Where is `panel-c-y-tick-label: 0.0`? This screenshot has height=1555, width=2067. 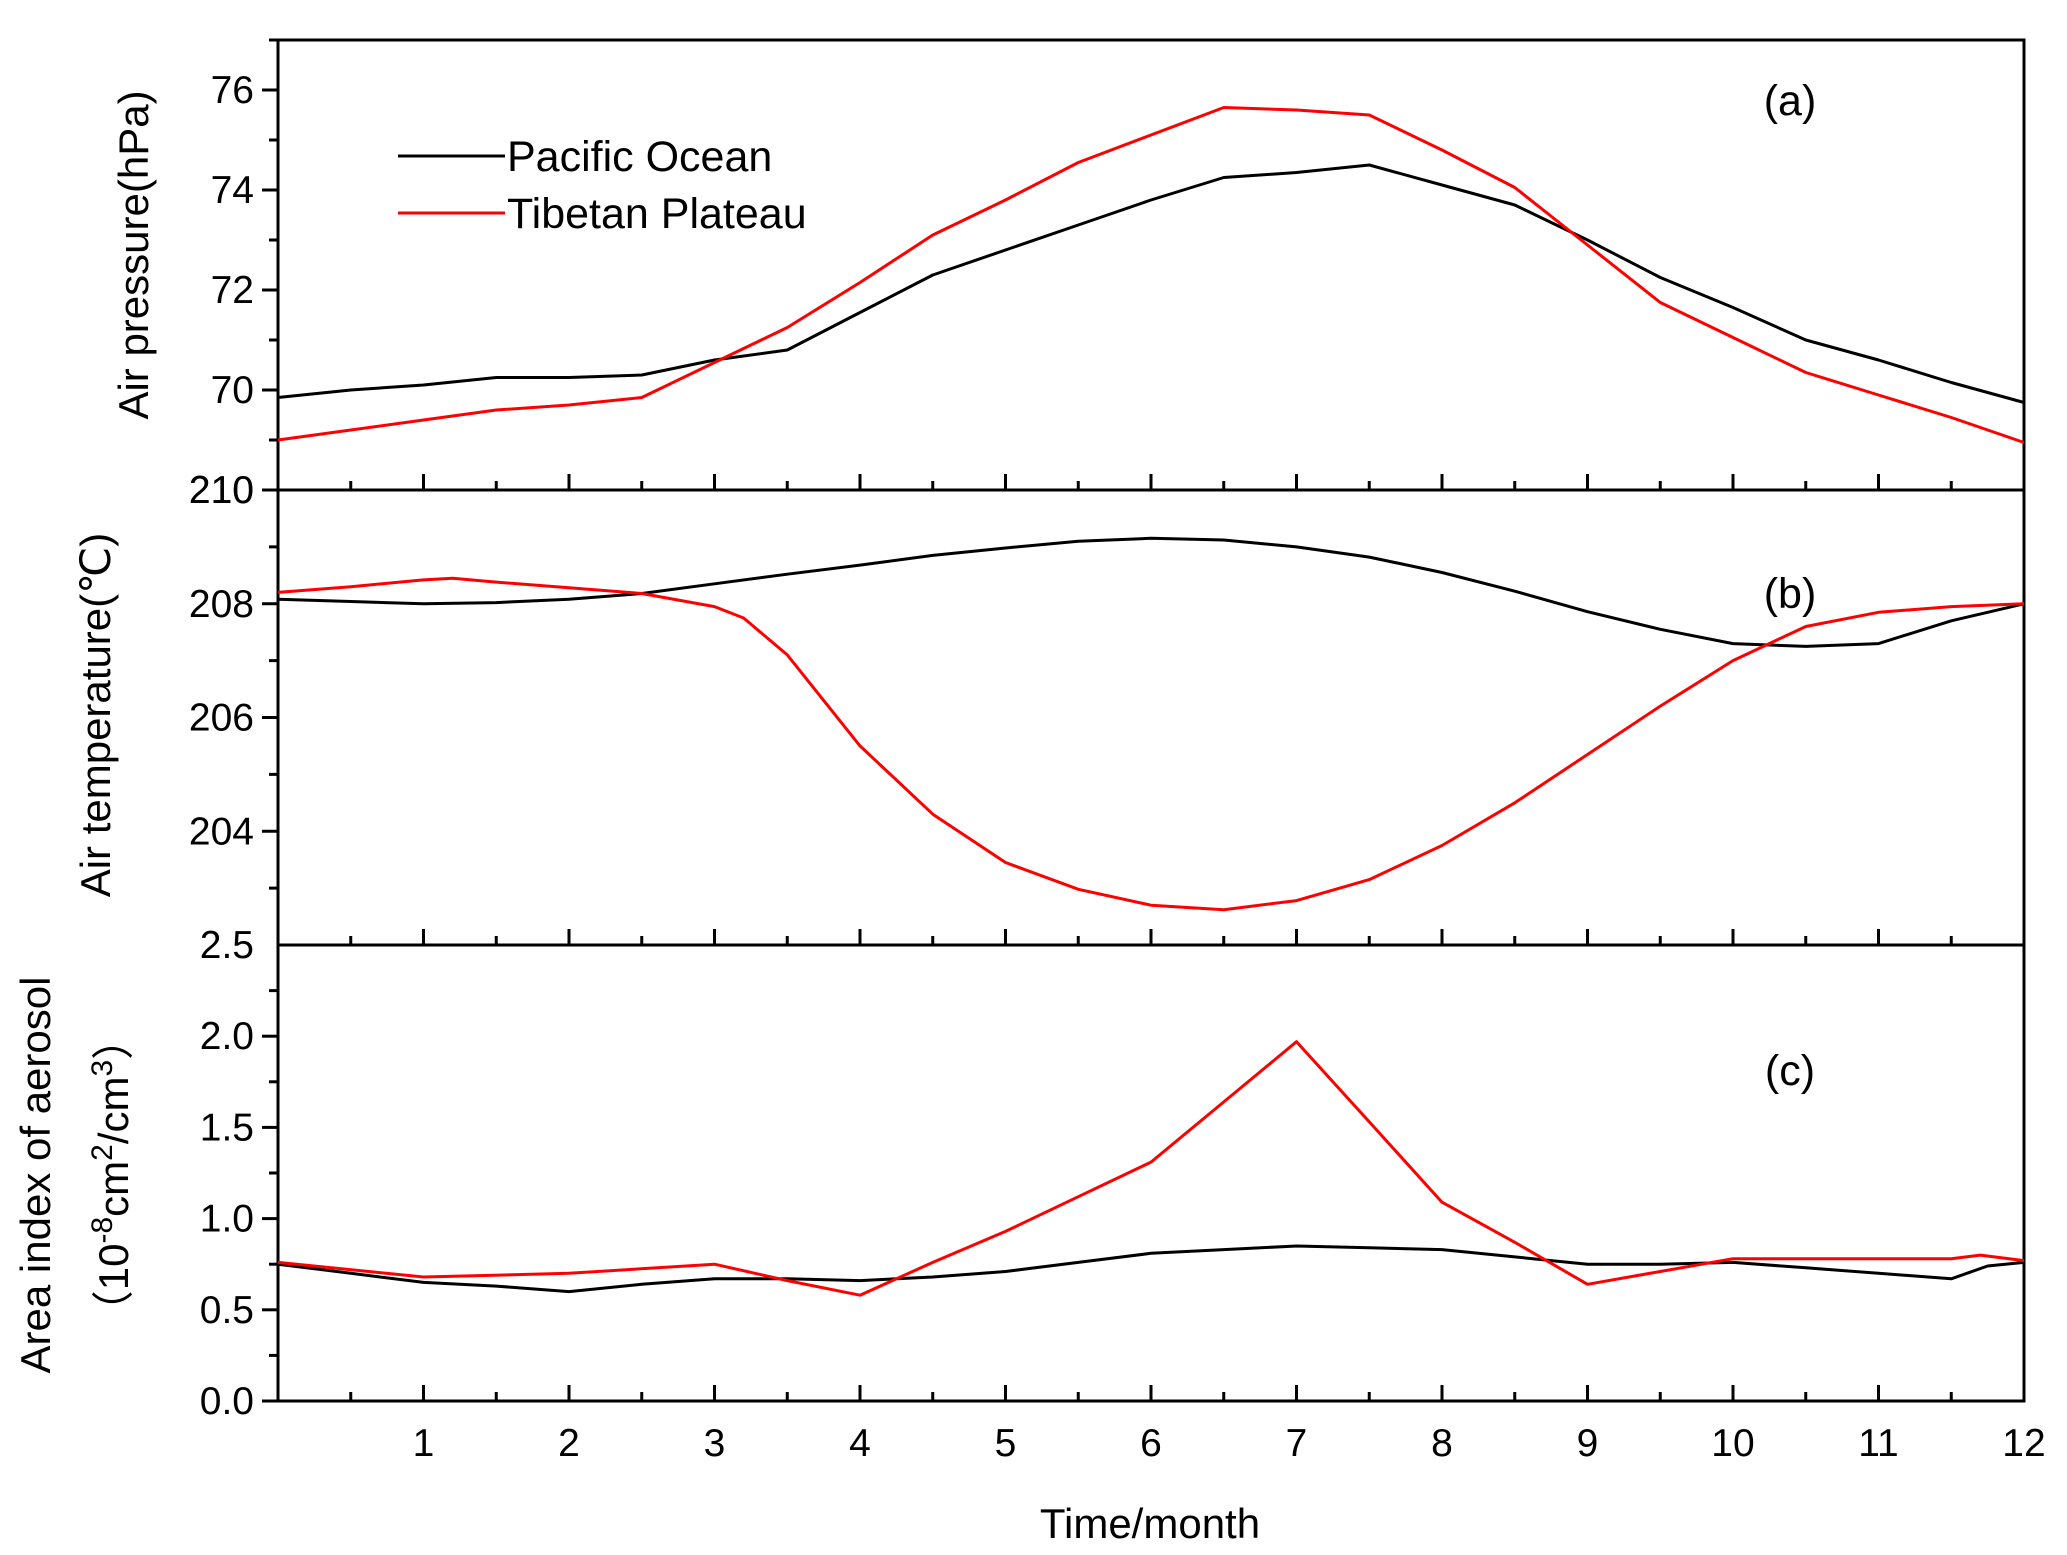
panel-c-y-tick-label: 0.0 is located at coordinates (227, 1401).